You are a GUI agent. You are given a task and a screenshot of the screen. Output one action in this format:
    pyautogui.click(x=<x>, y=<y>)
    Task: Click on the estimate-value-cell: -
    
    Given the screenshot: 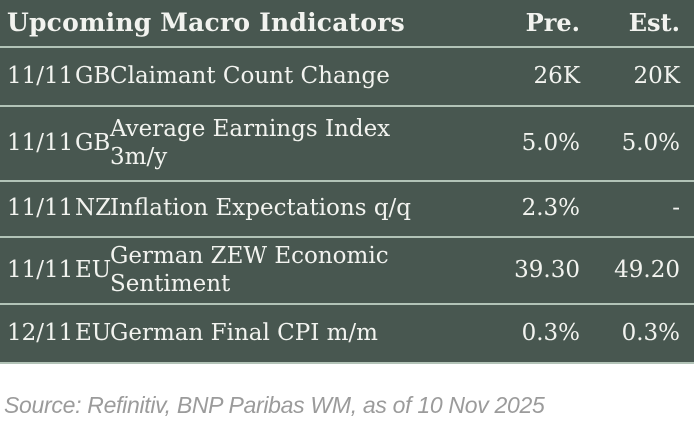 What is the action you would take?
    pyautogui.click(x=676, y=208)
    